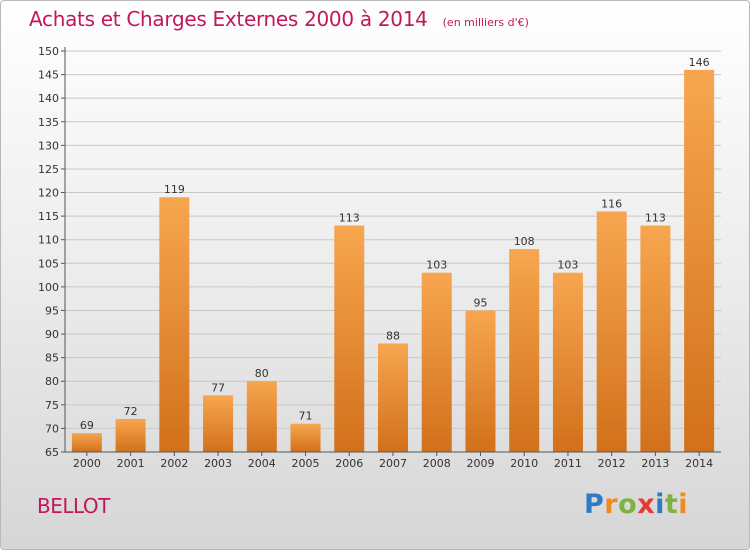 This screenshot has height=550, width=750. I want to click on bar-value-label: 119, so click(174, 189).